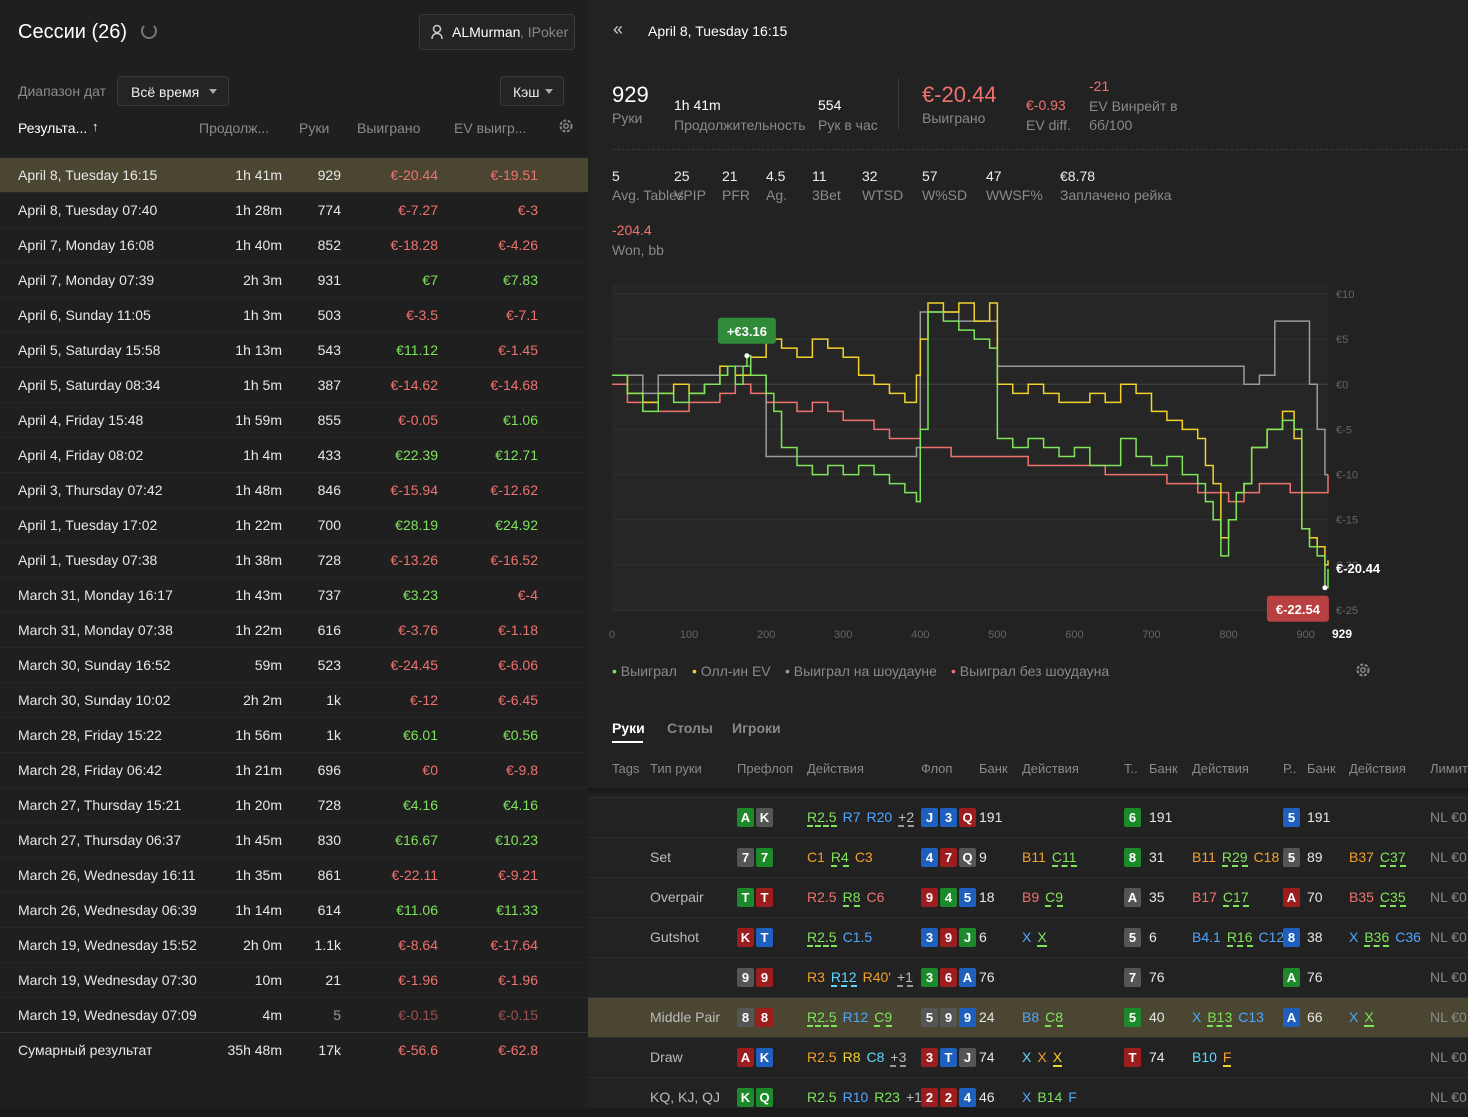  I want to click on action-token: C12, so click(1271, 937).